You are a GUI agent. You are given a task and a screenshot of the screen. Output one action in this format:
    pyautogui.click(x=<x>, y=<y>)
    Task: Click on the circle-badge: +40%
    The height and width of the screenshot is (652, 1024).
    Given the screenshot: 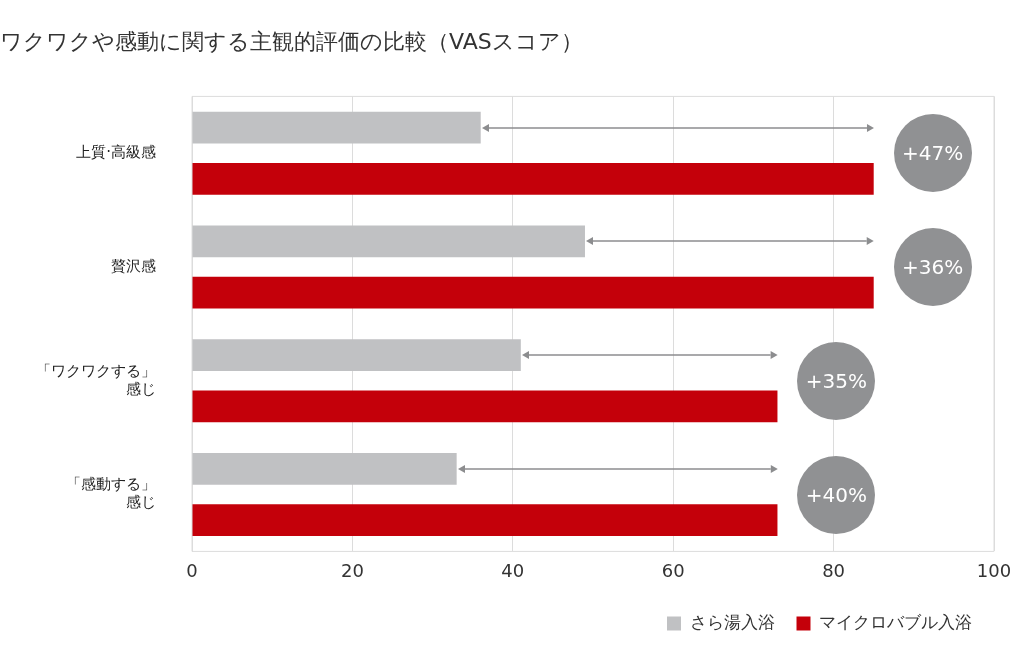 What is the action you would take?
    pyautogui.click(x=836, y=494)
    